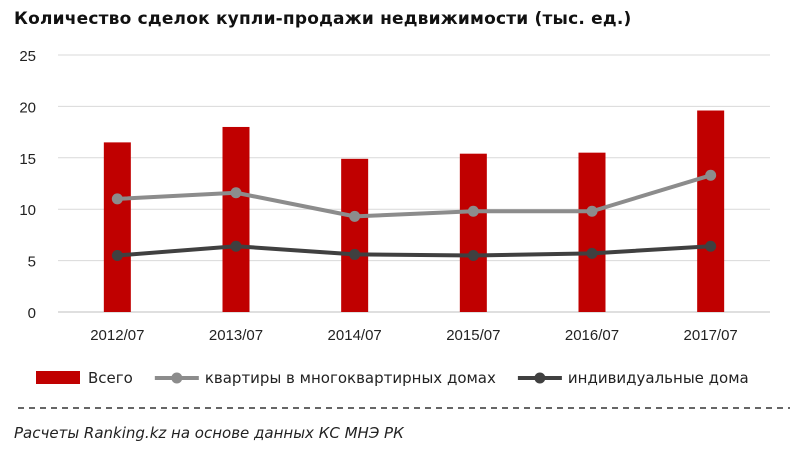  What do you see at coordinates (117, 335) in the screenshot?
I see `x-tick-label: 2012/07` at bounding box center [117, 335].